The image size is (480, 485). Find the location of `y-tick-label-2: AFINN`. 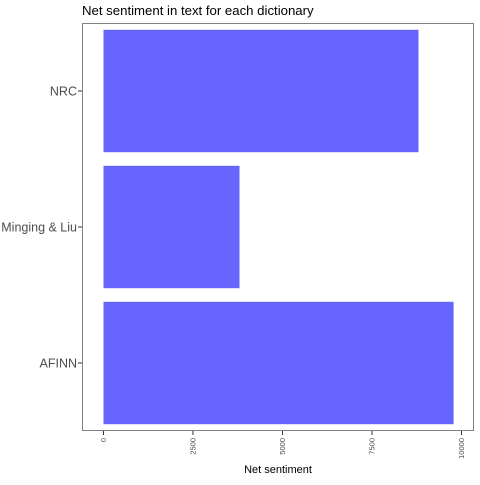

y-tick-label-2: AFINN is located at coordinates (59, 364).